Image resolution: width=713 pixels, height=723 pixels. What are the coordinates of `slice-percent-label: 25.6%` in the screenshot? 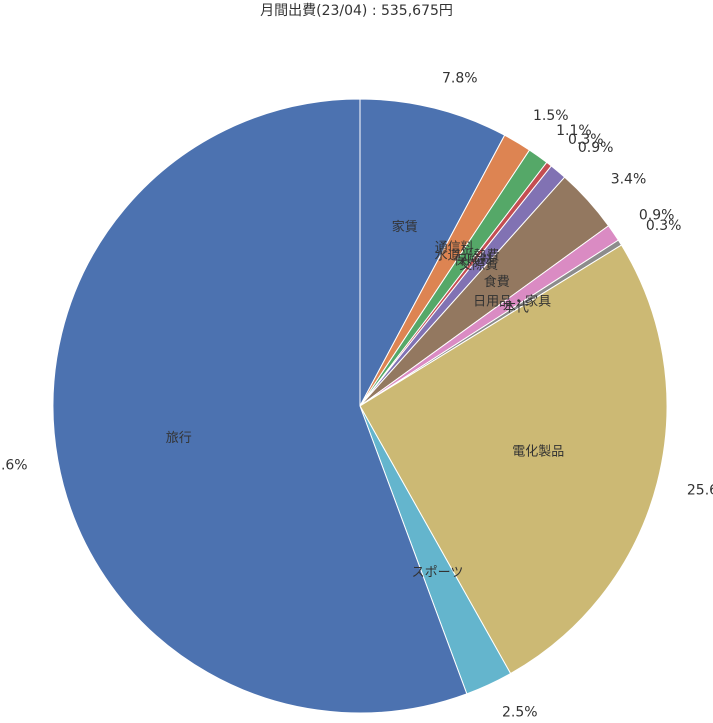 It's located at (700, 491).